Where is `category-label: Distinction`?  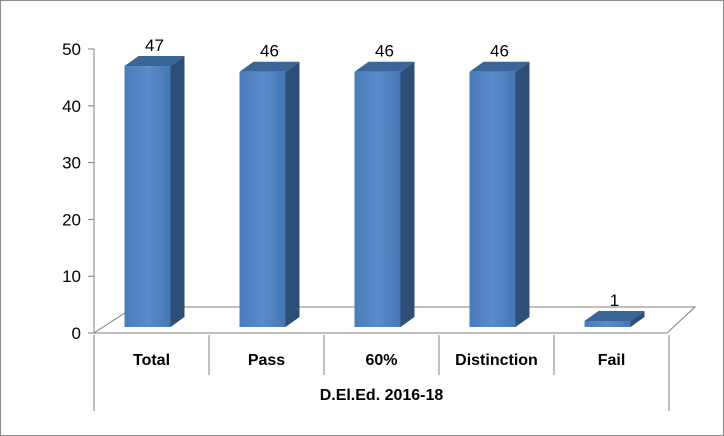
category-label: Distinction is located at coordinates (496, 360).